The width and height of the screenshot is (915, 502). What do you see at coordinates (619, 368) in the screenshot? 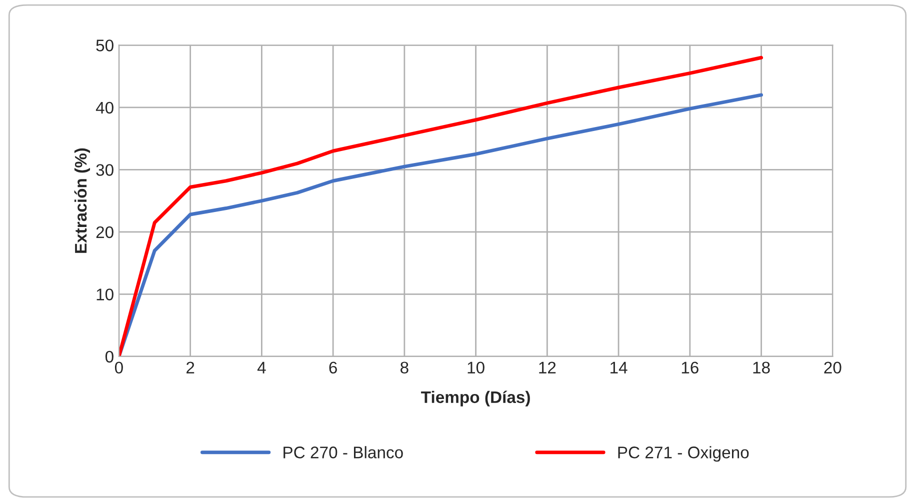
I see `x-tick-label: 14` at bounding box center [619, 368].